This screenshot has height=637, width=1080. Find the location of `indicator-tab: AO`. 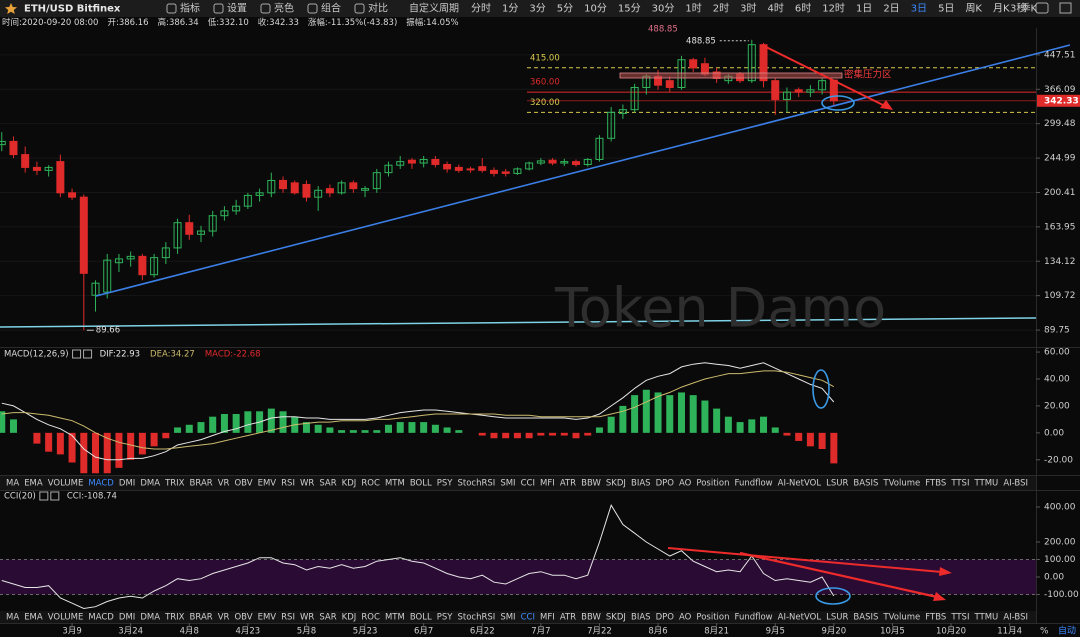

indicator-tab: AO is located at coordinates (685, 484).